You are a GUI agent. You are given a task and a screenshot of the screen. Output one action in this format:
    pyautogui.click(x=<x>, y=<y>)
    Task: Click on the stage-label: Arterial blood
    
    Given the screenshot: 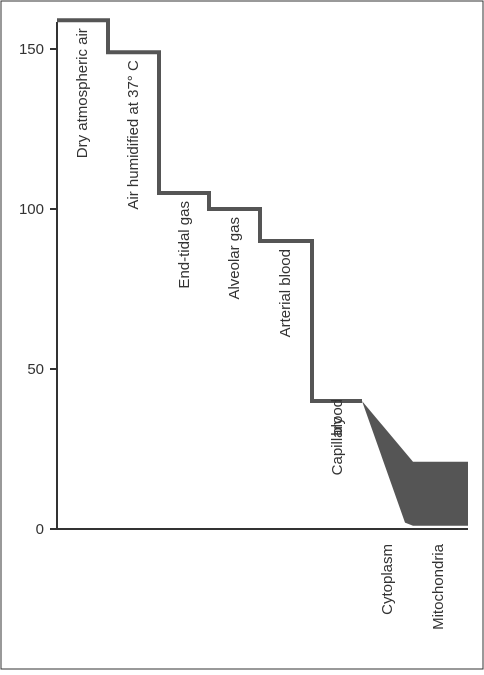 What is the action you would take?
    pyautogui.click(x=285, y=293)
    